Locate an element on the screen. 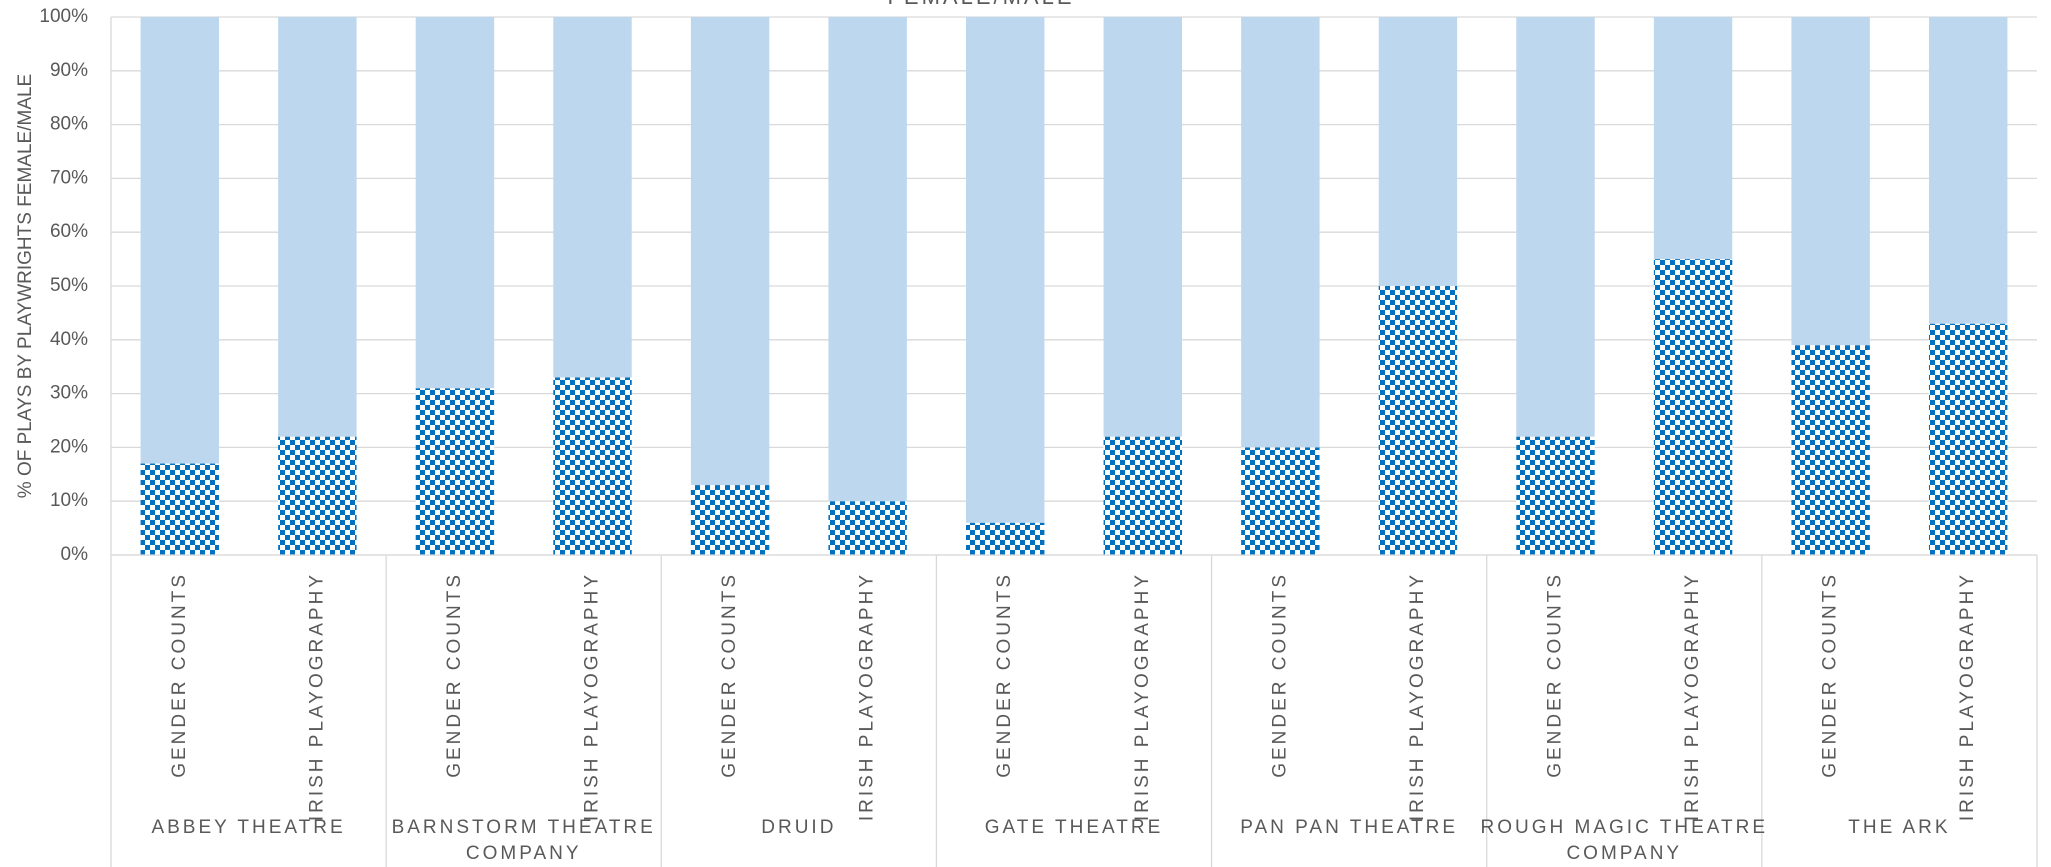 Image resolution: width=2051 pixels, height=867 pixels. y-tick-label: 0% is located at coordinates (75, 554).